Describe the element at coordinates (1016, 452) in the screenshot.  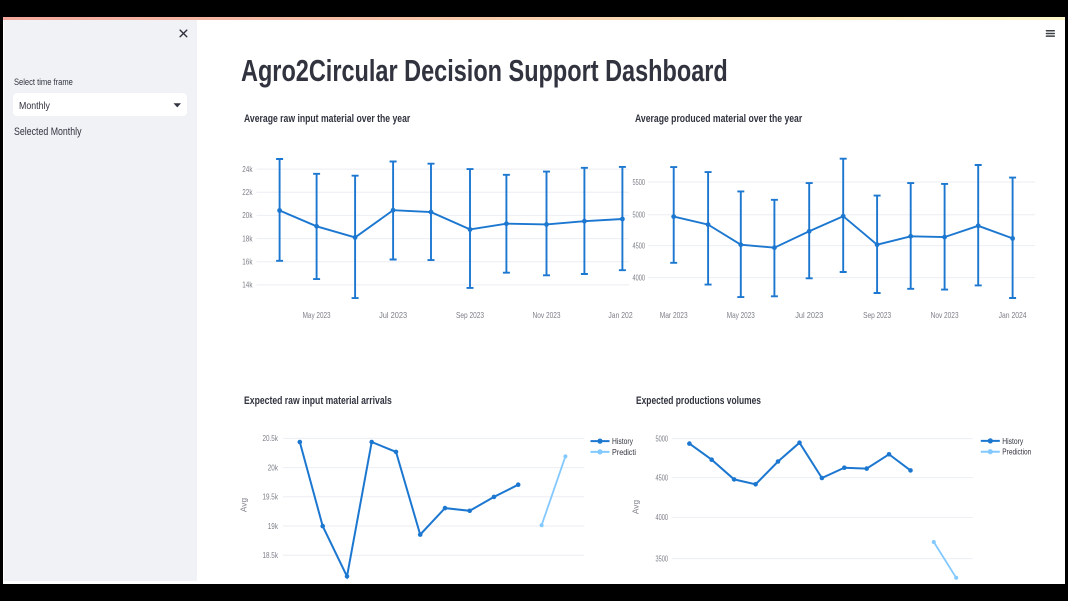
I see `svg-text: Prediction` at that location.